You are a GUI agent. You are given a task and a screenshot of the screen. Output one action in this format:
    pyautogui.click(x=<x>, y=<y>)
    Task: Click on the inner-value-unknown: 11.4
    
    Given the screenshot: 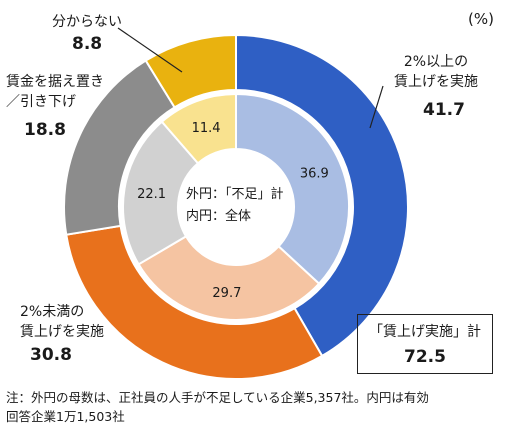 What is the action you would take?
    pyautogui.click(x=206, y=128)
    